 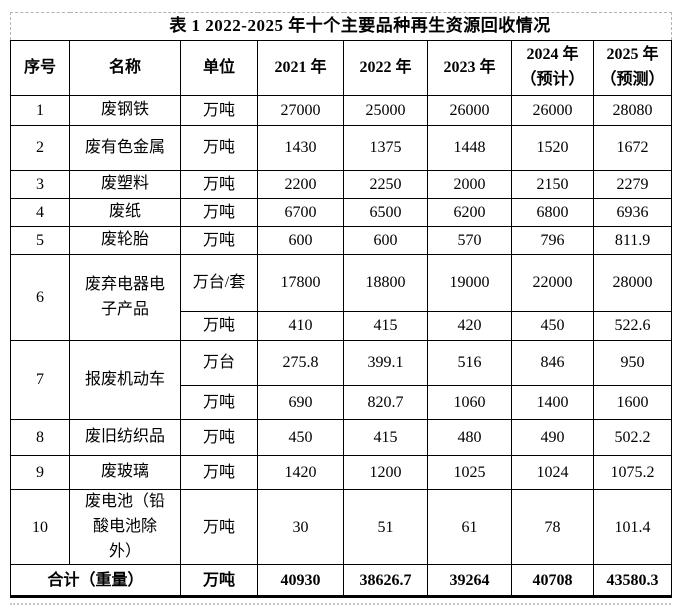 I want to click on value-cell: 690, so click(x=300, y=402).